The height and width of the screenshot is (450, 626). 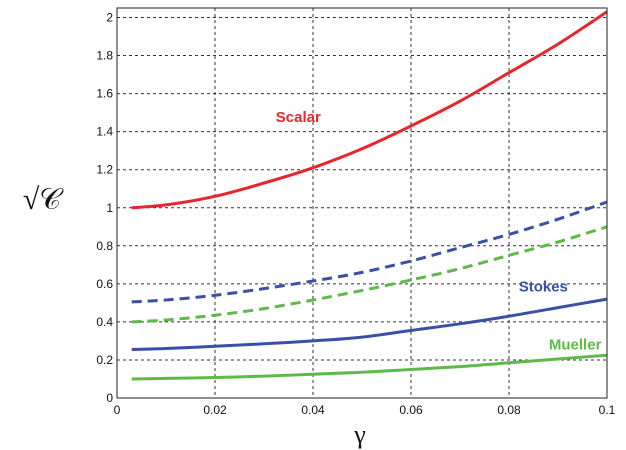 I want to click on series-label-stokes: Stokes, so click(x=543, y=286).